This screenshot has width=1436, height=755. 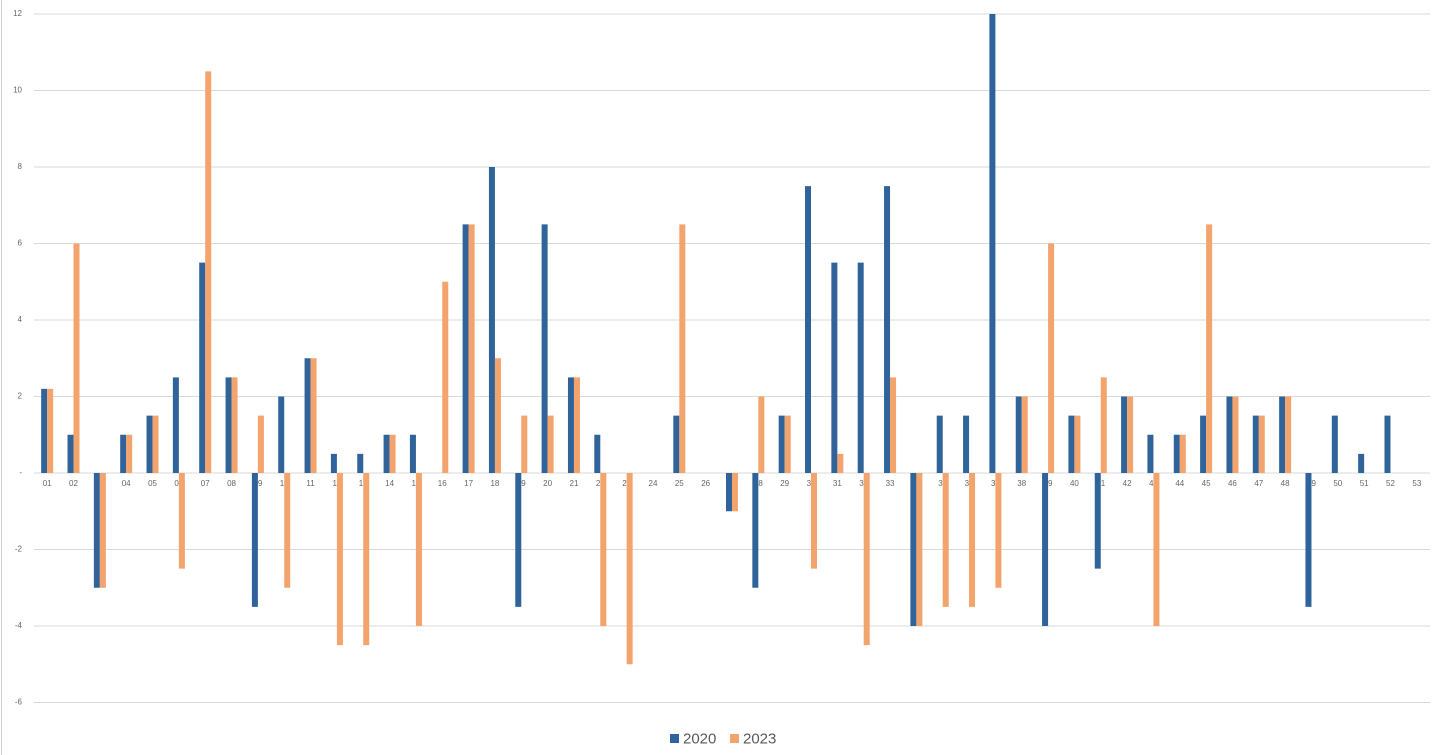 What do you see at coordinates (257, 483) in the screenshot?
I see `x-tick-label: 09` at bounding box center [257, 483].